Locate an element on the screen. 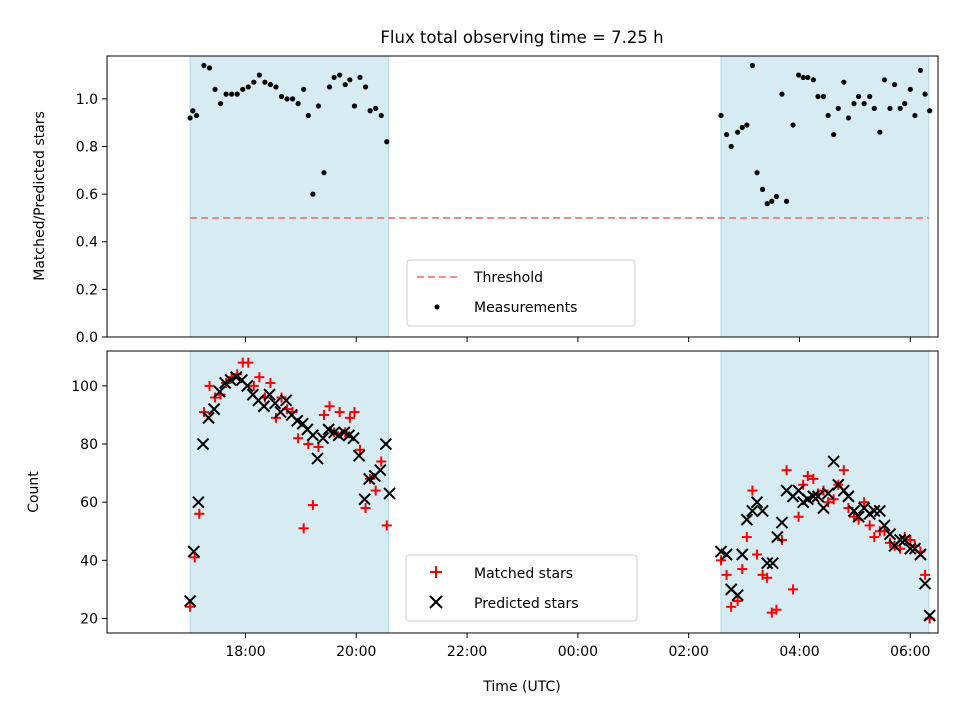 The height and width of the screenshot is (720, 960). observing-window is located at coordinates (825, 196).